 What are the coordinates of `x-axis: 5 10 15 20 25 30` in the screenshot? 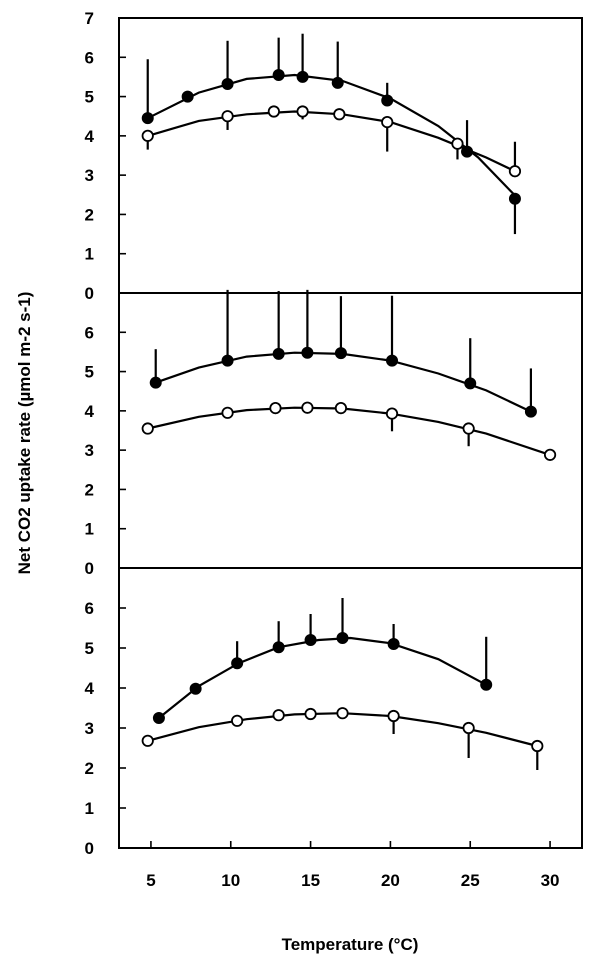 It's located at (353, 865).